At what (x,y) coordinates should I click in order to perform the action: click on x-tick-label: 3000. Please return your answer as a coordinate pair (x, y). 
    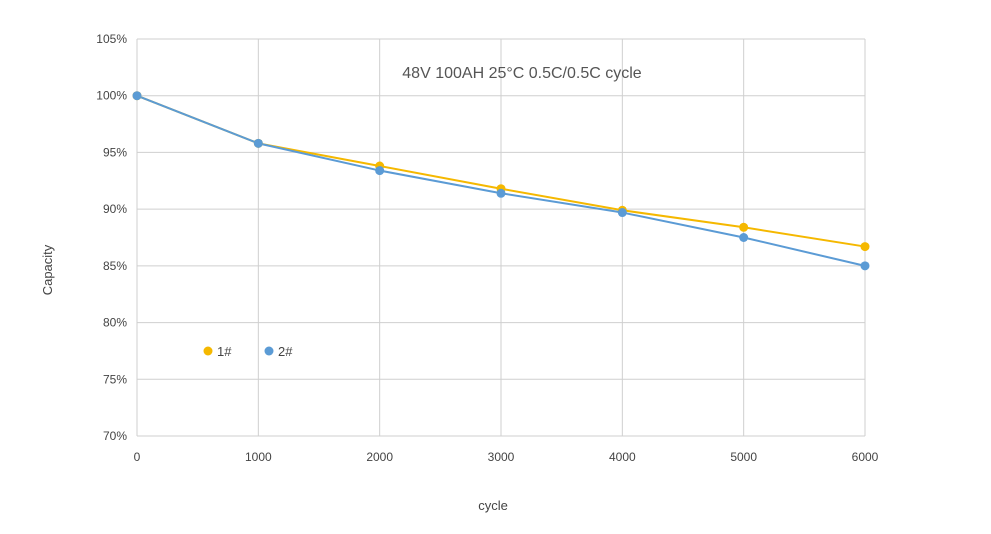
    Looking at the image, I should click on (501, 457).